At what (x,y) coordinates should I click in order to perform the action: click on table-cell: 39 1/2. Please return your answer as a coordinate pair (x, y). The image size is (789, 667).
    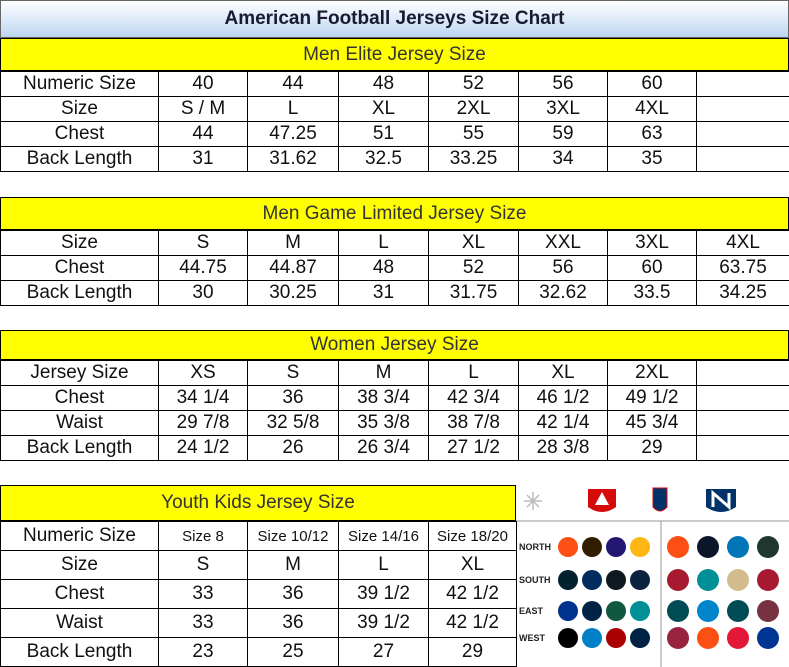
    Looking at the image, I should click on (383, 594).